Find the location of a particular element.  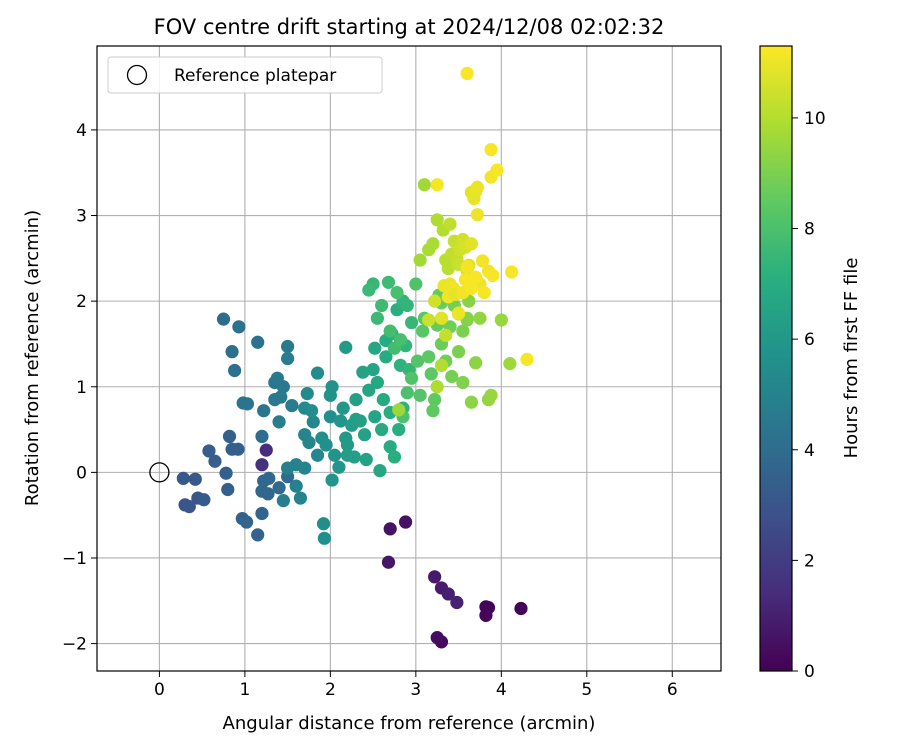

legend-box is located at coordinates (245, 75).